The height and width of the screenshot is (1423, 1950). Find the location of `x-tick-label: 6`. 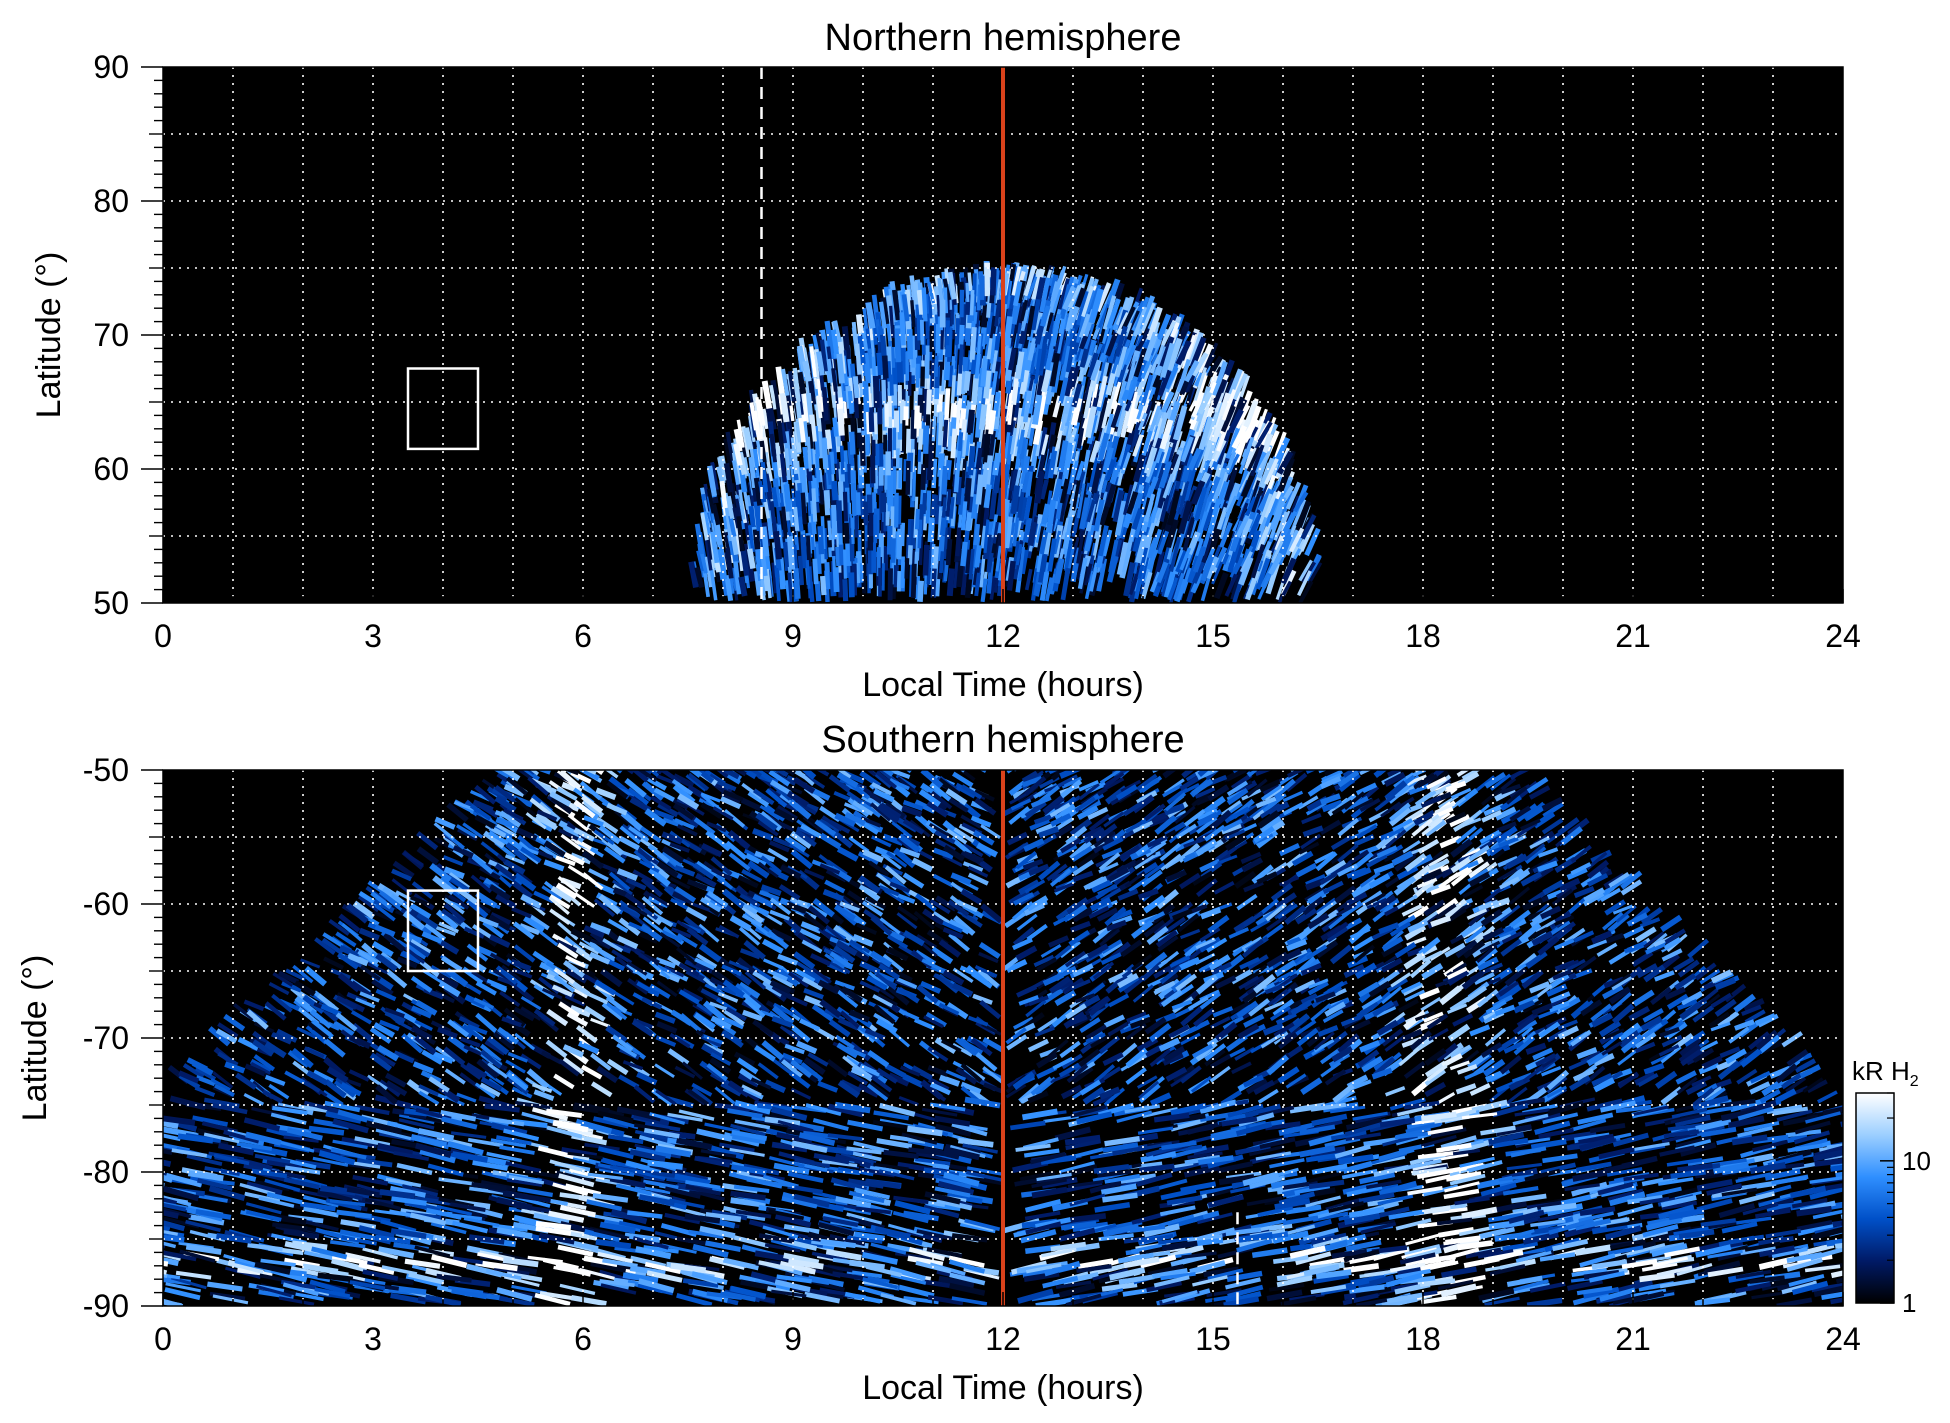

x-tick-label: 6 is located at coordinates (583, 636).